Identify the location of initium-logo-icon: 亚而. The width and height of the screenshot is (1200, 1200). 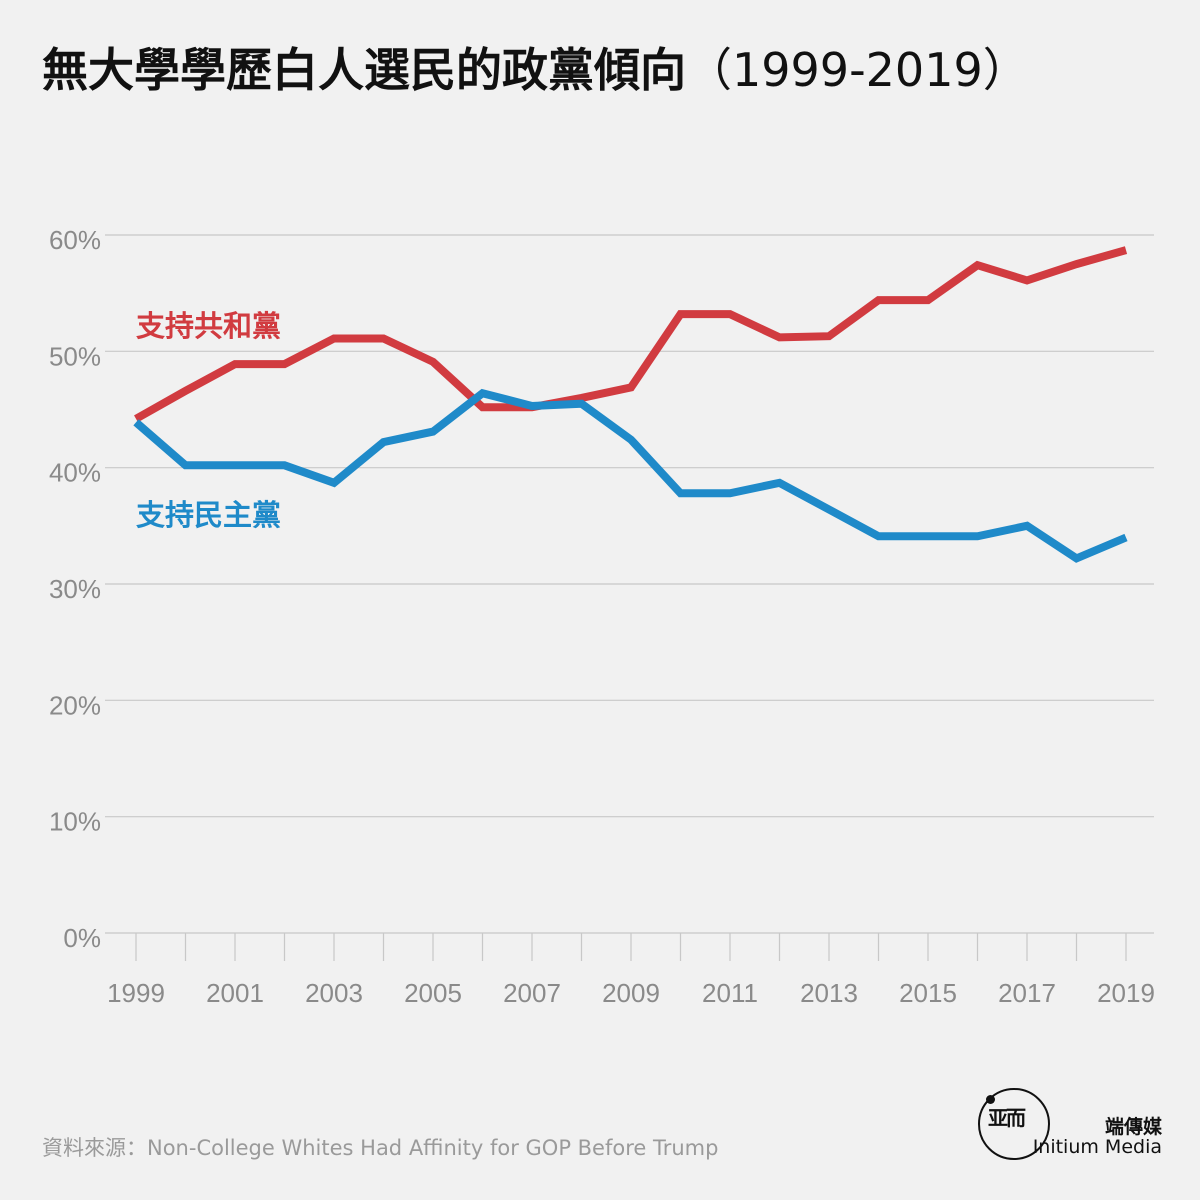
(1014, 1124).